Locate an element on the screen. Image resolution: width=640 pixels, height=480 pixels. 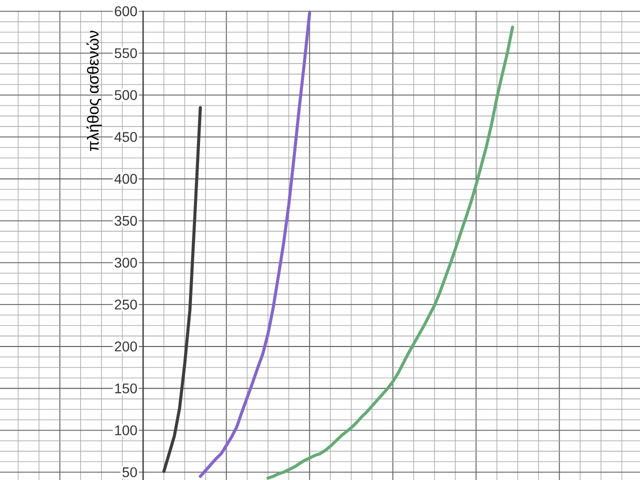
line-series is located at coordinates (182, 289).